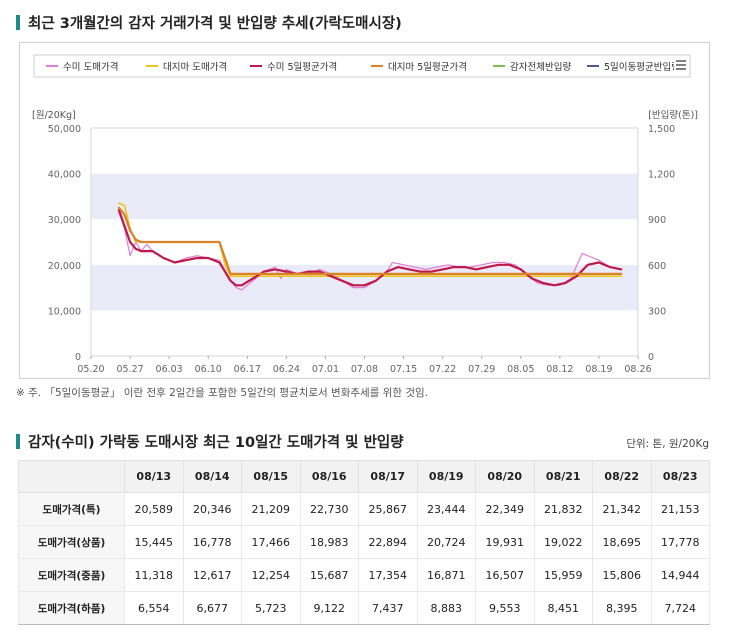 The image size is (730, 630). I want to click on x-tick-label: 07.01, so click(325, 369).